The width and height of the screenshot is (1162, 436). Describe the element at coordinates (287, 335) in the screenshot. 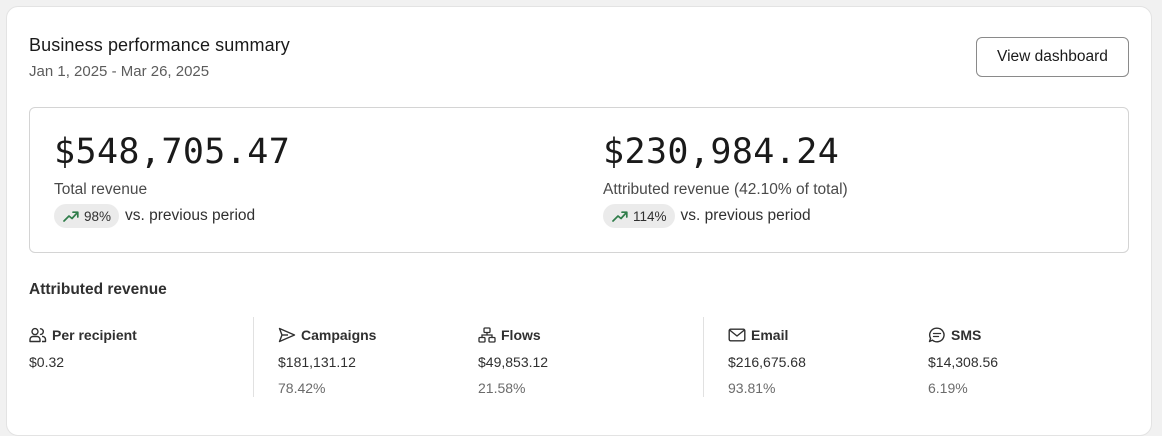

I see `send-icon` at that location.